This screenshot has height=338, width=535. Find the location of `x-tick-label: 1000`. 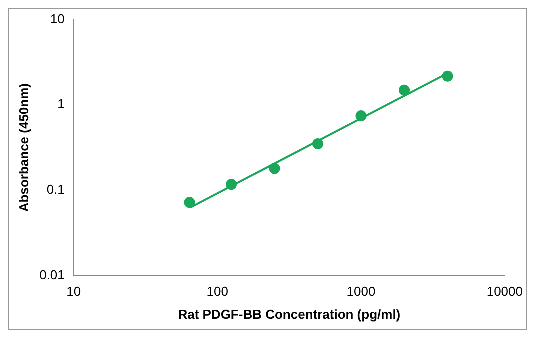

x-tick-label: 1000 is located at coordinates (361, 292).